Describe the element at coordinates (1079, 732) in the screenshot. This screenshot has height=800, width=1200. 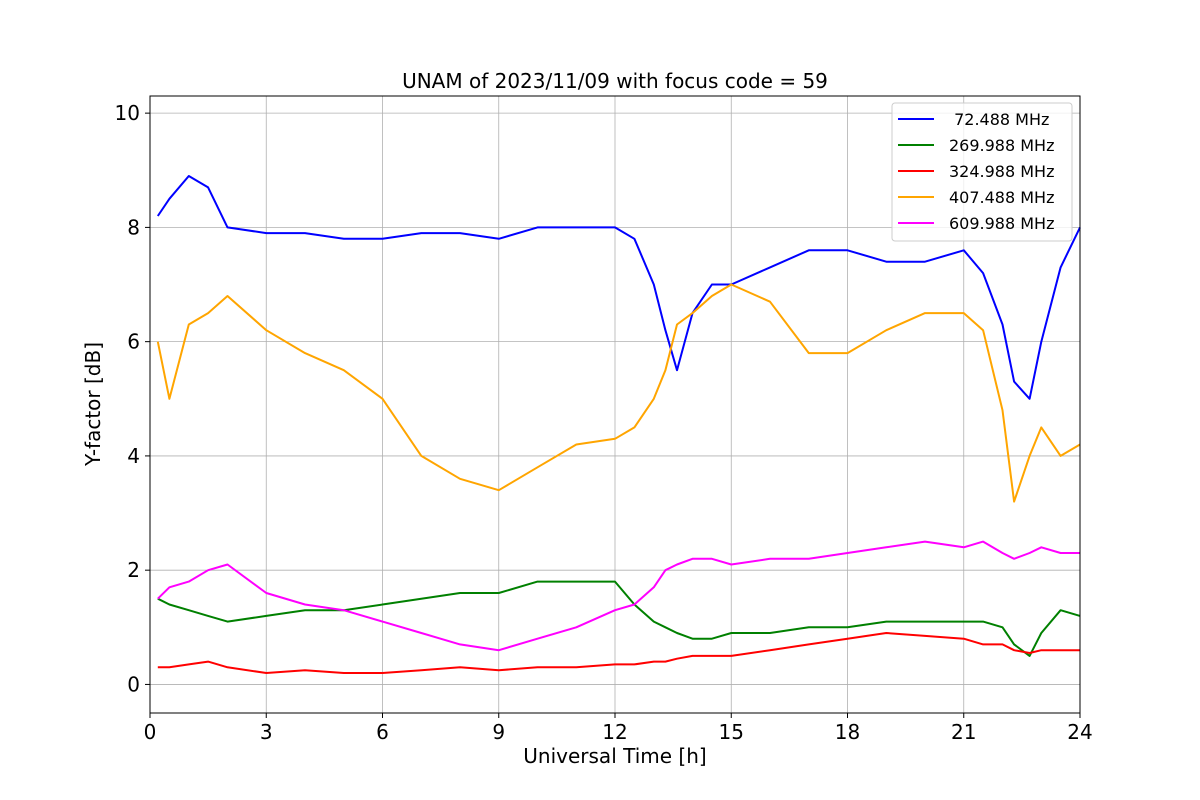
I see `x-tick-label: 24` at that location.